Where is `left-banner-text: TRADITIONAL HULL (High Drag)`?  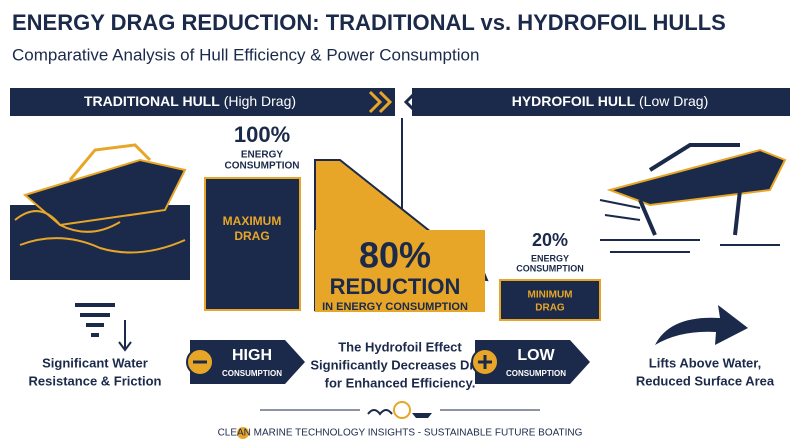
left-banner-text: TRADITIONAL HULL (High Drag) is located at coordinates (190, 101).